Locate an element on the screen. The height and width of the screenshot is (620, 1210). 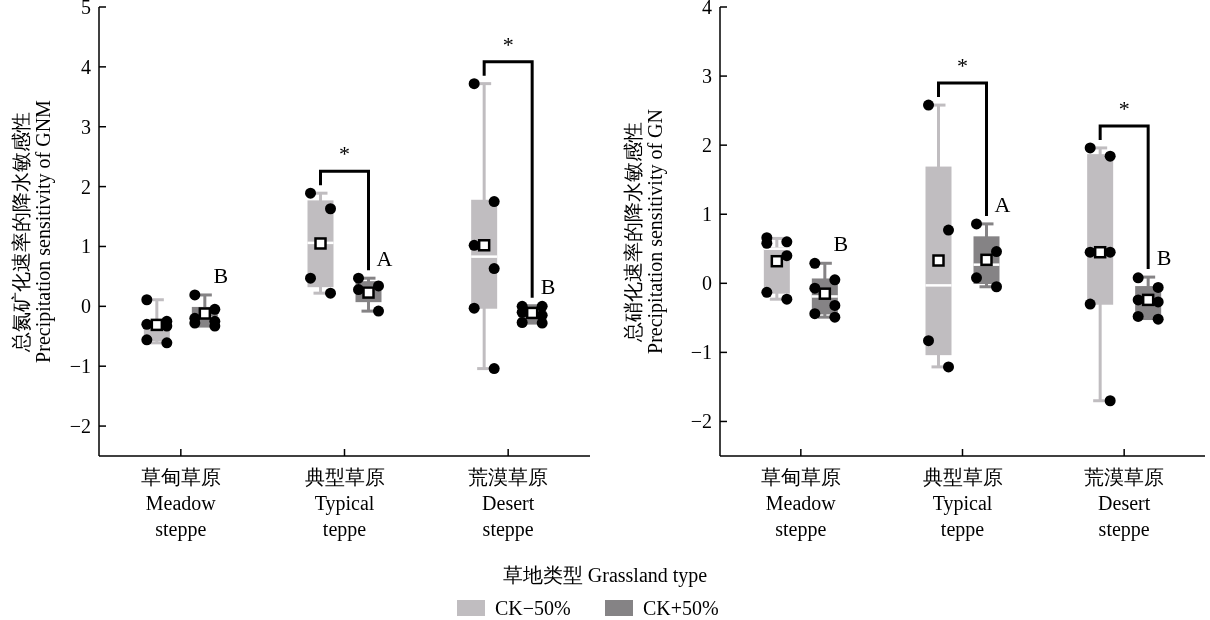
y-axis-title: 总硝化速率的降水敏感性 Precipitation sensitivity of GN is located at coordinates (644, 231).